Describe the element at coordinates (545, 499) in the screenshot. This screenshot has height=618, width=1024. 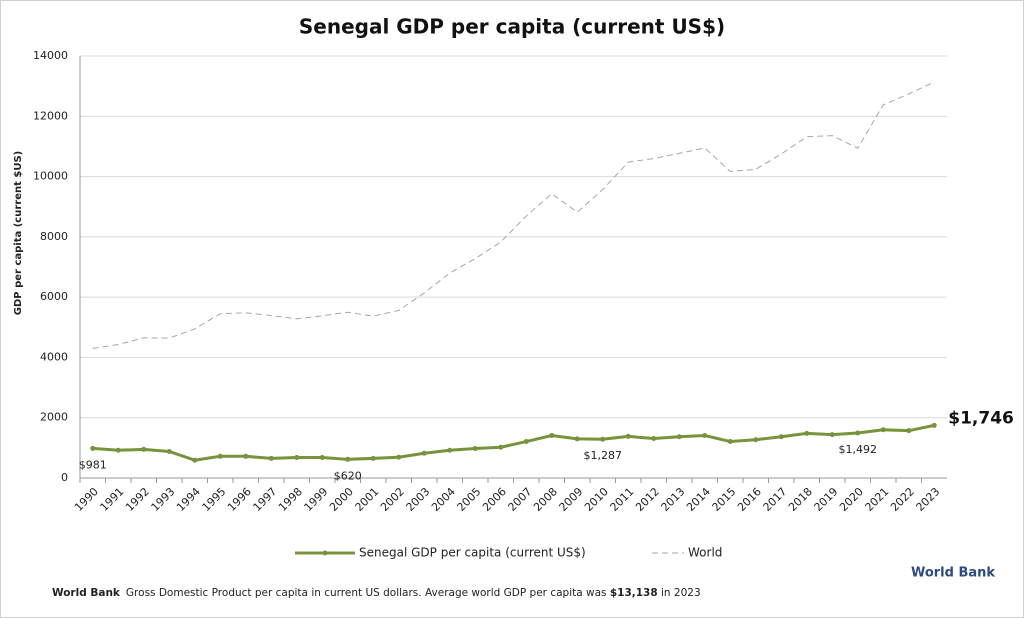
I see `x-tick-label: 2008` at that location.